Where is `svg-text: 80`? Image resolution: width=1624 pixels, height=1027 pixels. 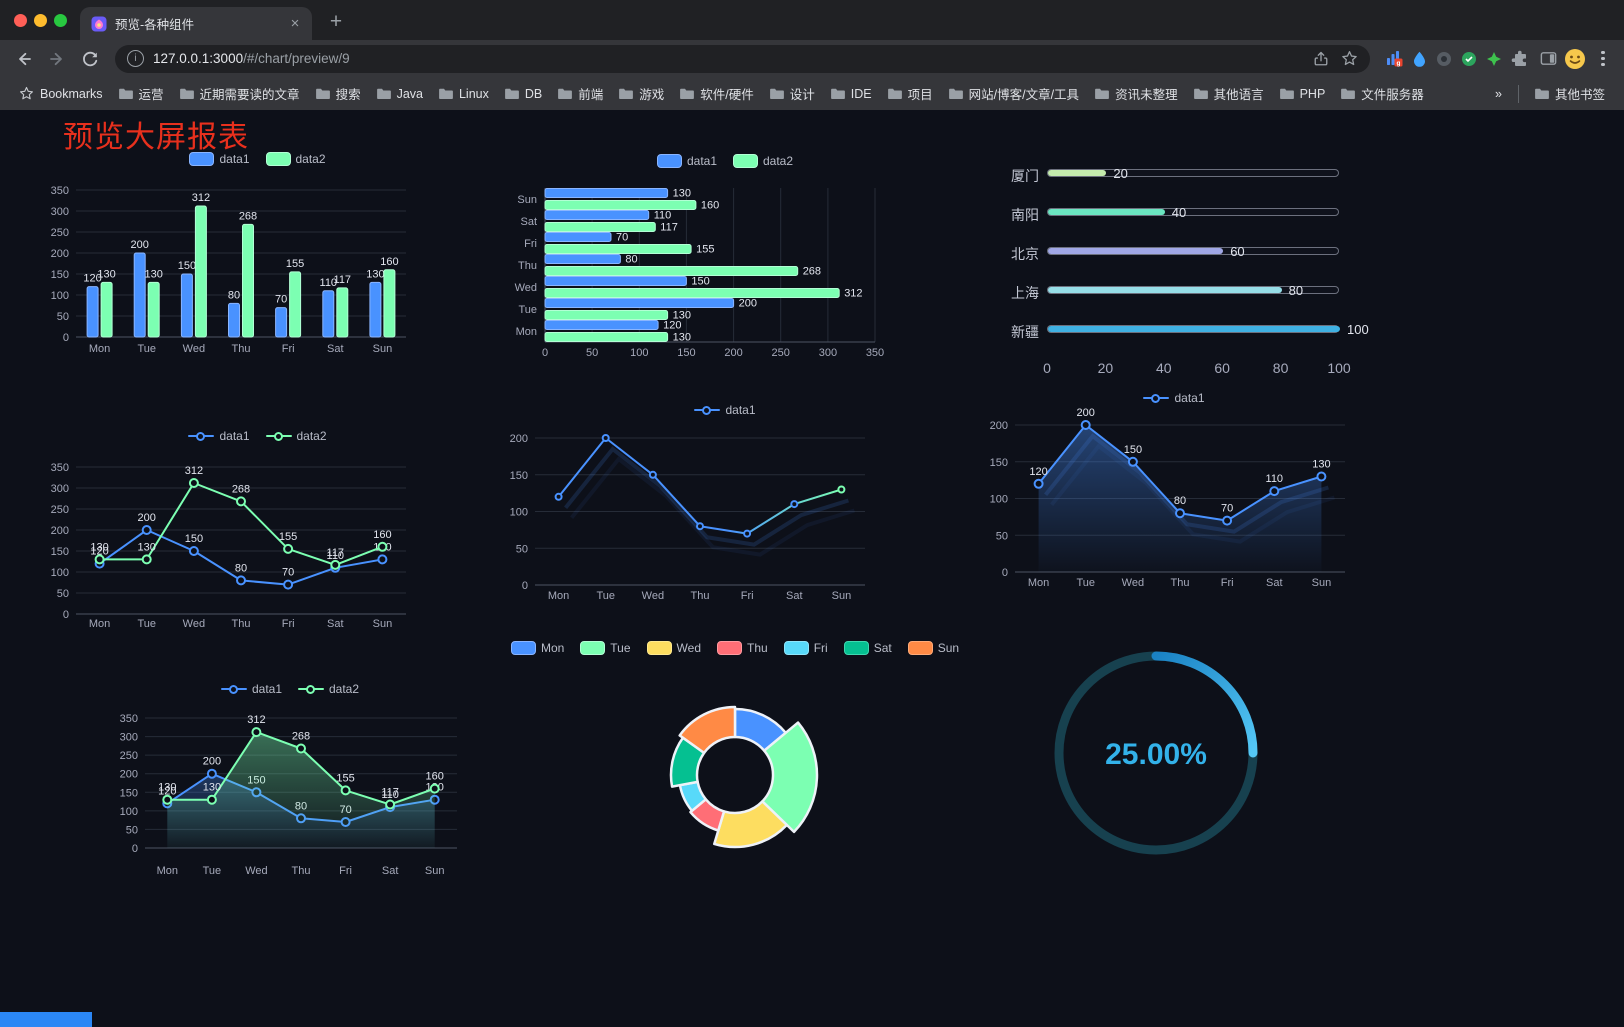 svg-text: 80 is located at coordinates (1180, 501).